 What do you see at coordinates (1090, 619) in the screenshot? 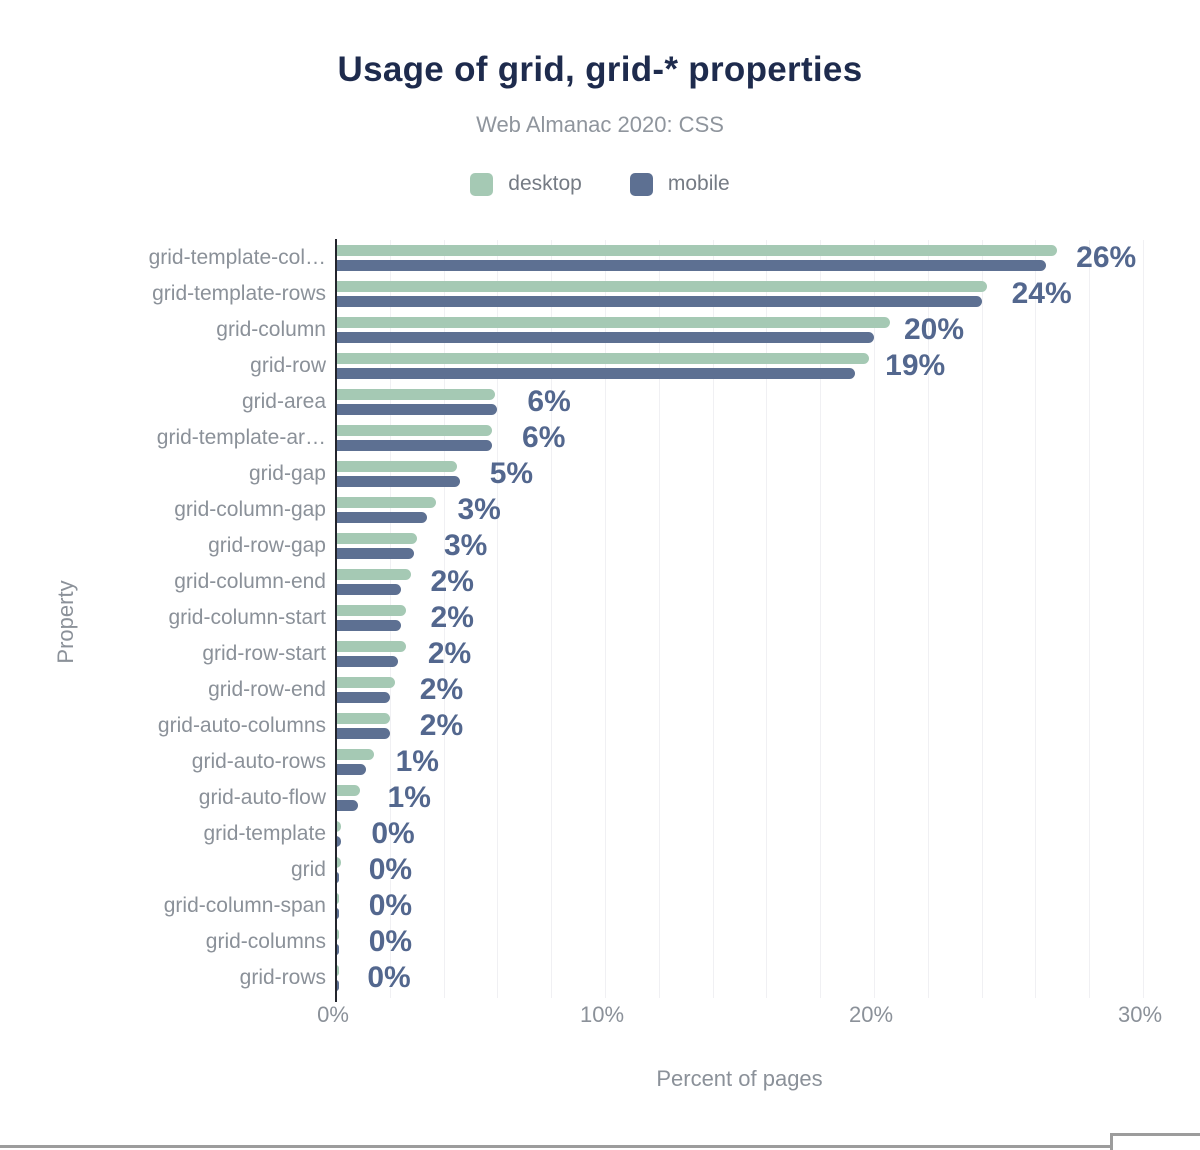
I see `gridline-28pct` at bounding box center [1090, 619].